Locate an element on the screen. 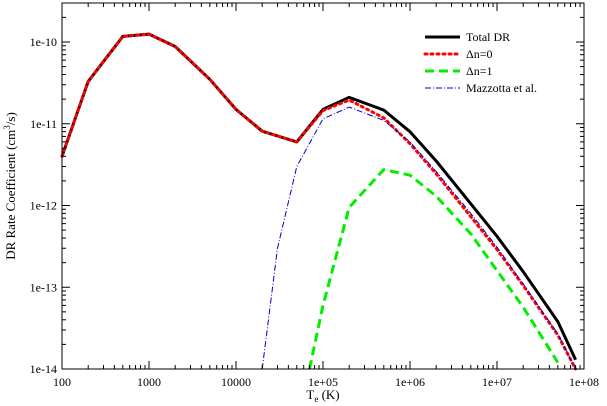  x-tick-label: 1e+05 is located at coordinates (323, 382).